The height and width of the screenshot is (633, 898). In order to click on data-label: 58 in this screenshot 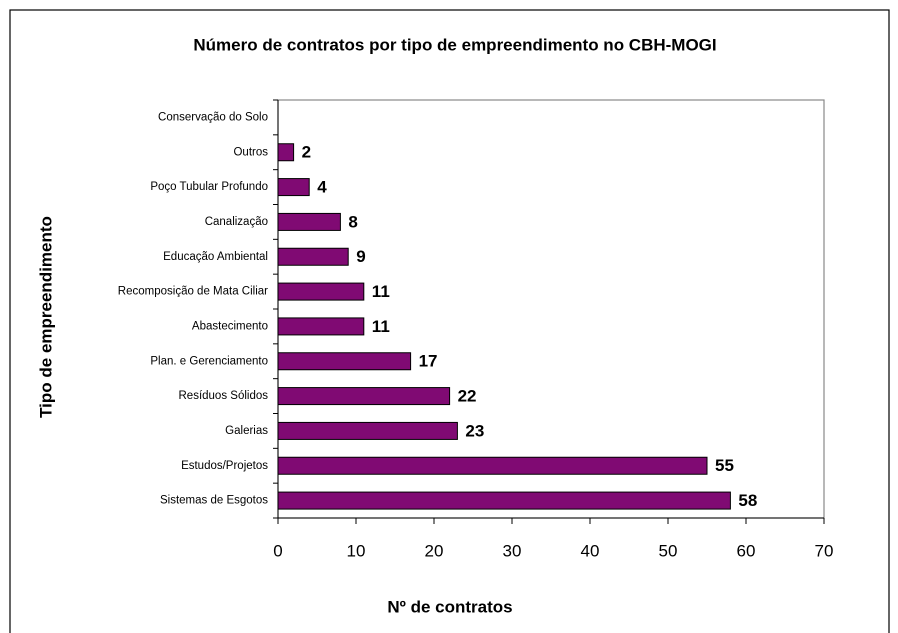, I will do `click(747, 500)`.